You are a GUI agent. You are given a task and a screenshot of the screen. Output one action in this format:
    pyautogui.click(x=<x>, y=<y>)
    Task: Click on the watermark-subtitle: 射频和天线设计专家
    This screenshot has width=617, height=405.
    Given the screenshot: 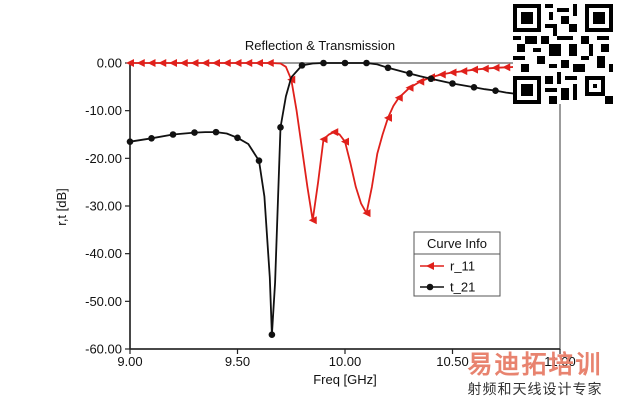 What is the action you would take?
    pyautogui.click(x=535, y=390)
    